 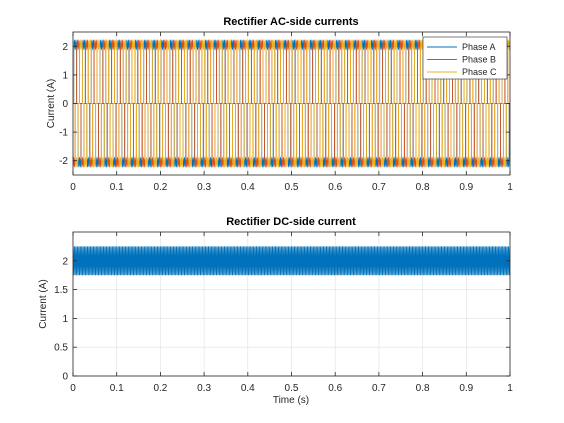 I want to click on legend-label-phase-b: Phase B, so click(x=479, y=60).